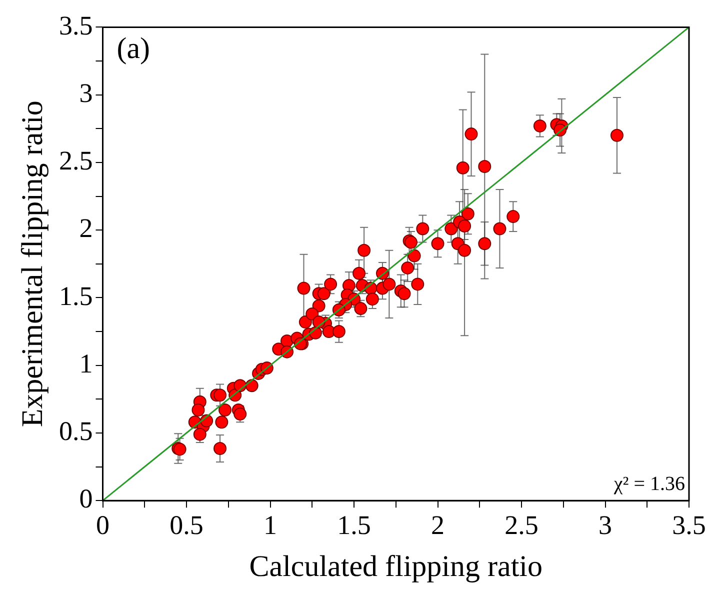 The width and height of the screenshot is (725, 600). Describe the element at coordinates (521, 525) in the screenshot. I see `x-tick-label: 2.5` at that location.